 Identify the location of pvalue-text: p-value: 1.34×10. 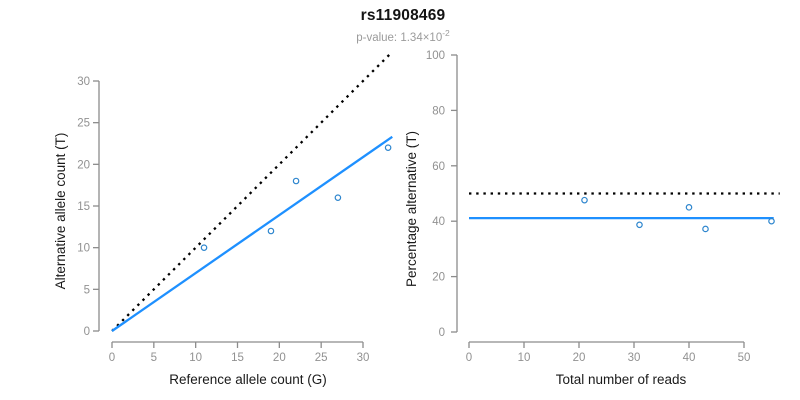
(399, 38).